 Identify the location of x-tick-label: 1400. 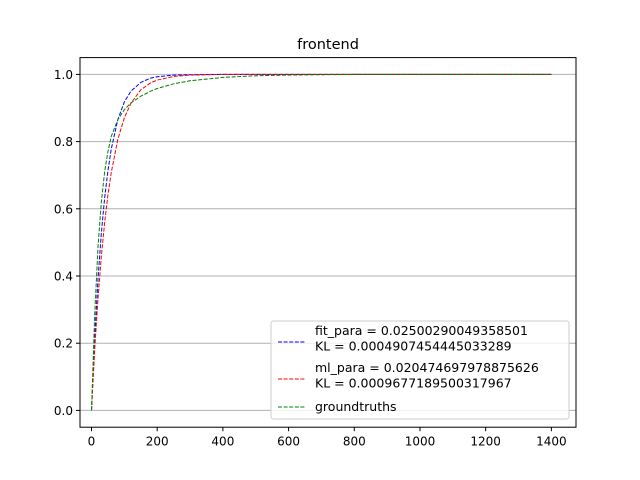
(551, 442).